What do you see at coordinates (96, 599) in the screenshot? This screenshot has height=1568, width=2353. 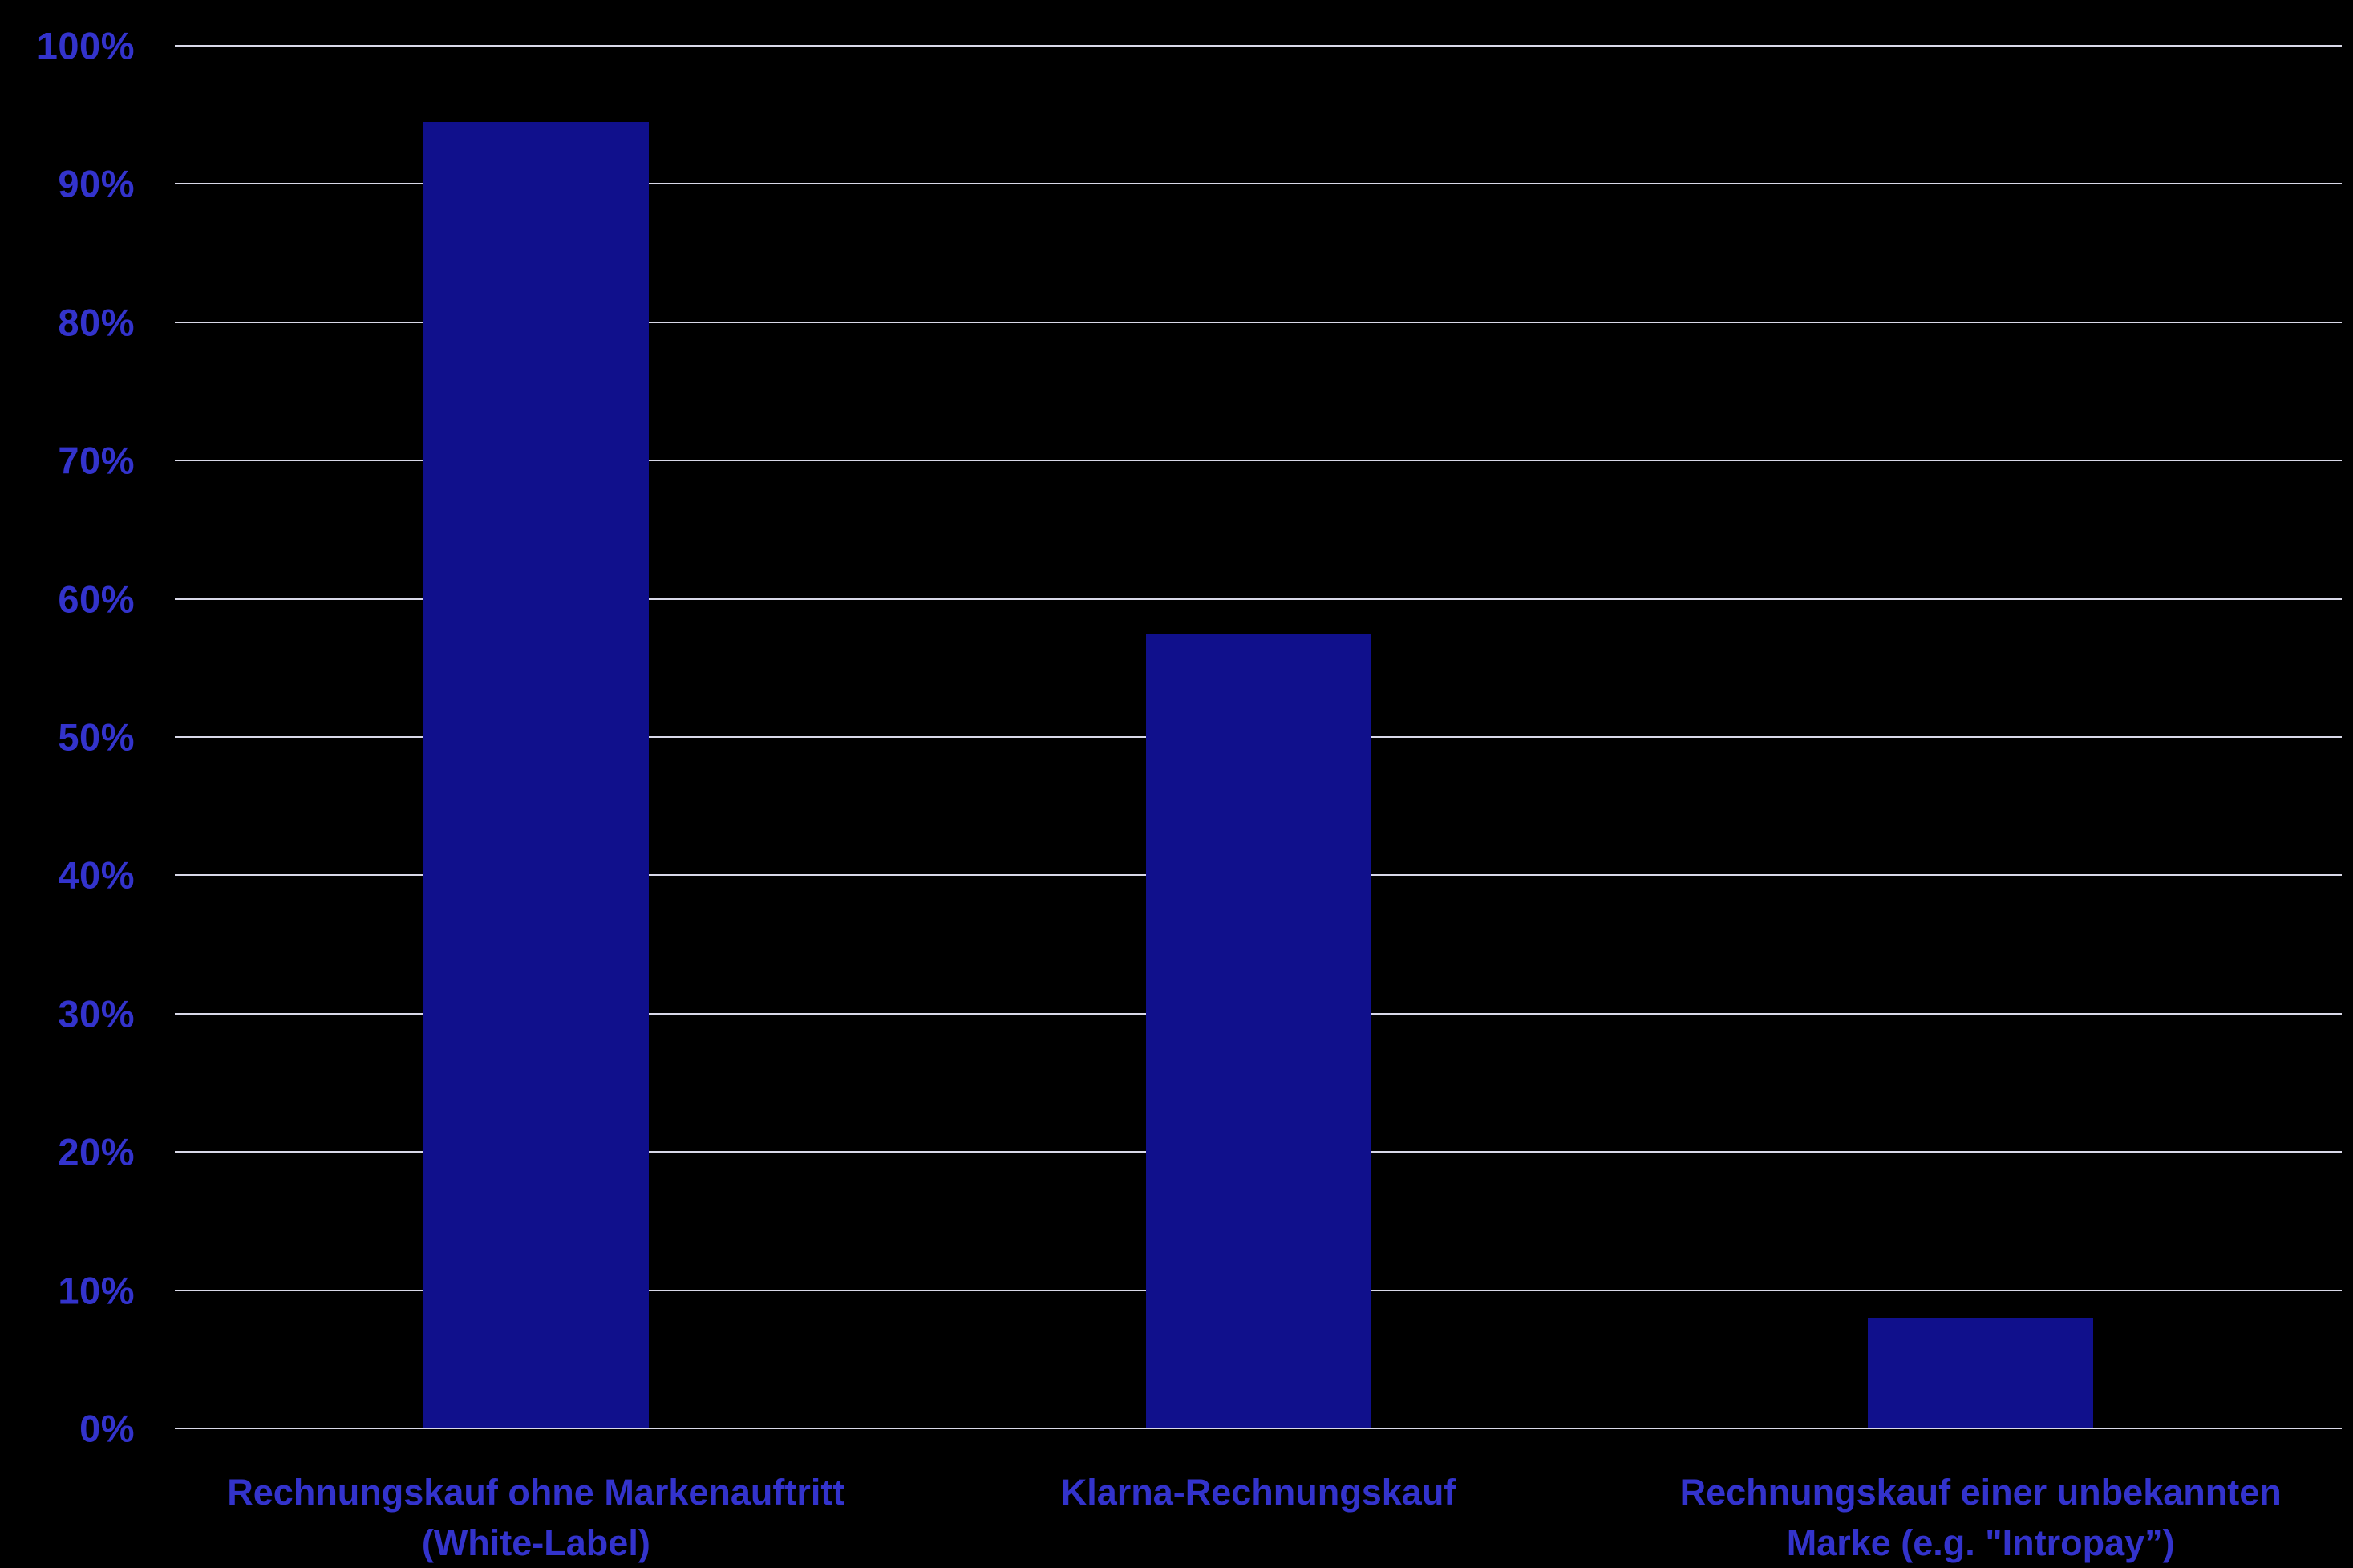 I see `y-tick-label: 60%` at bounding box center [96, 599].